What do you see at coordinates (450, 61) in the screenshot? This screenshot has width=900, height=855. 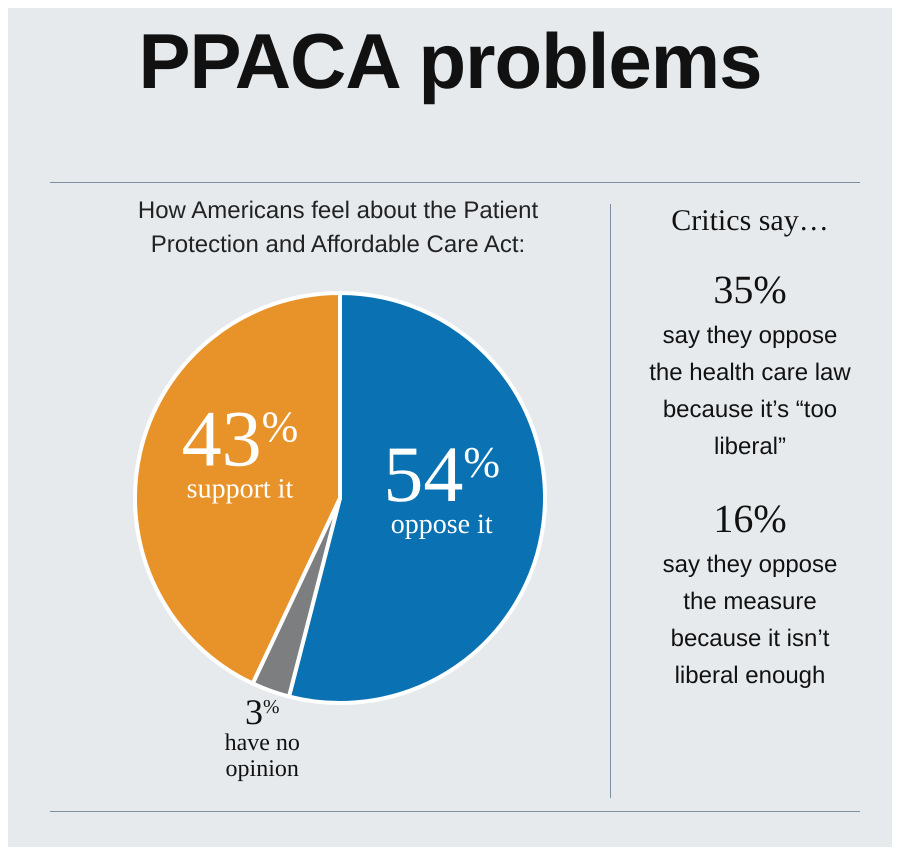 I see `chart-title: PPACA problems` at bounding box center [450, 61].